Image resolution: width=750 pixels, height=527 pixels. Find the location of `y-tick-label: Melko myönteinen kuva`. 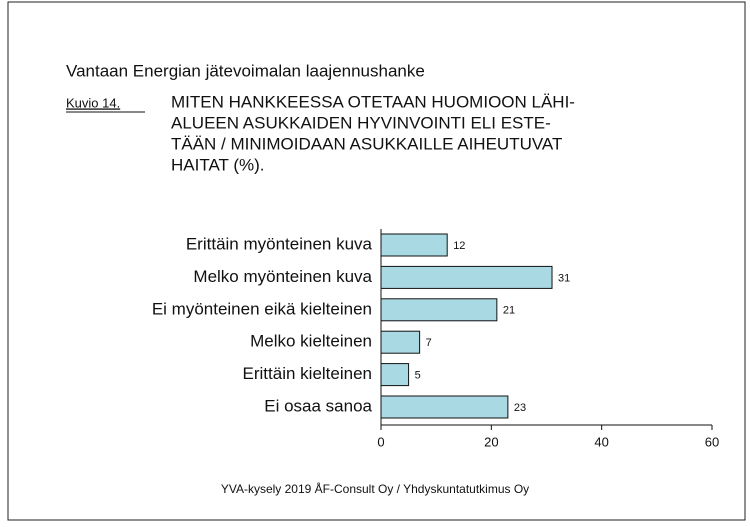

y-tick-label: Melko myönteinen kuva is located at coordinates (282, 276).